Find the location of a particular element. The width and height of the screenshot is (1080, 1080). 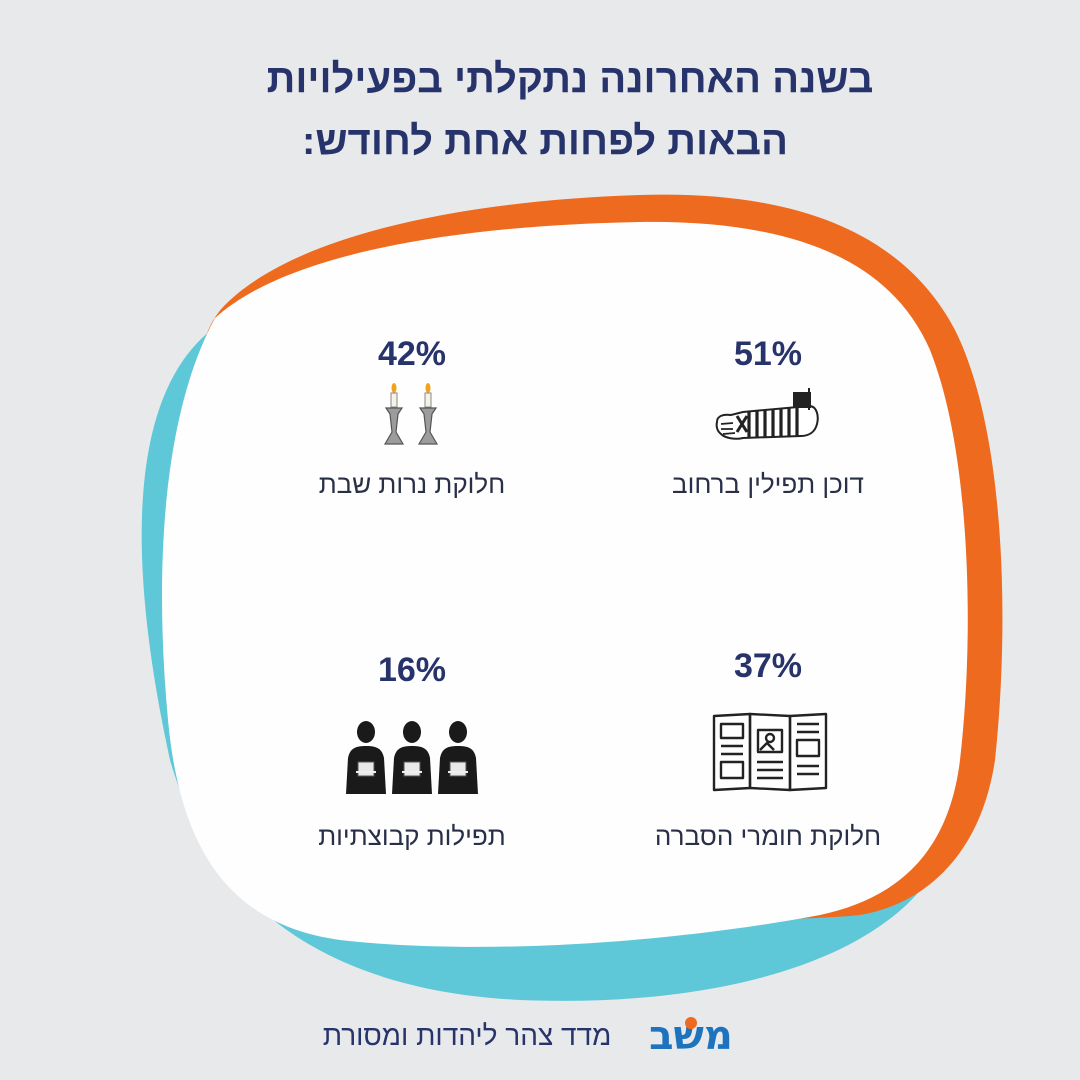

title-line-2: הבאות לפחות אחת לחודש: is located at coordinates (545, 141).